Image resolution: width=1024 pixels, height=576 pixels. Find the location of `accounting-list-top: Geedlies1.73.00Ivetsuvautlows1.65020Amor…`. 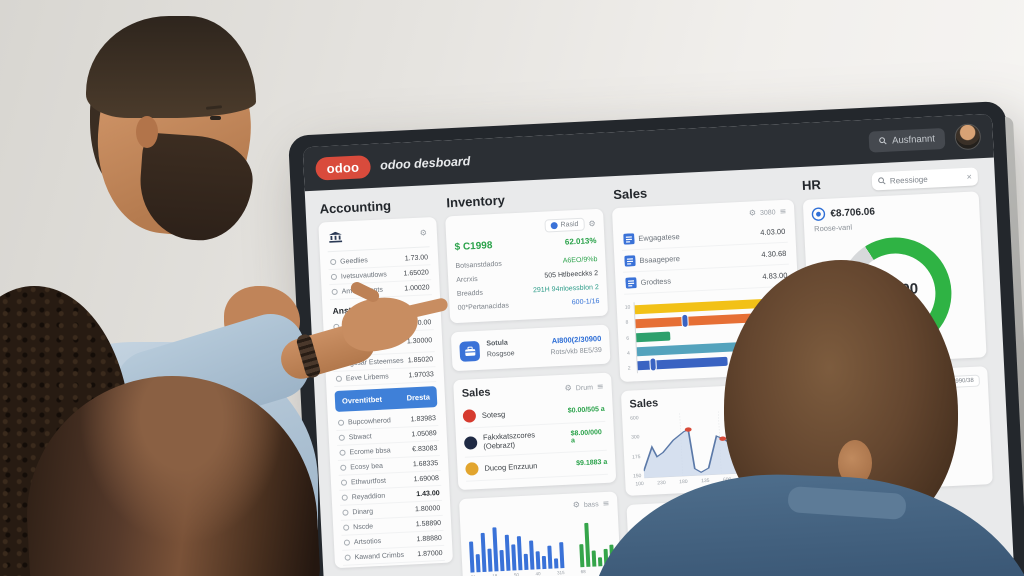

accounting-list-top: Geedlies1.73.00Ivetsuvautlows1.65020Amor… is located at coordinates (379, 275).